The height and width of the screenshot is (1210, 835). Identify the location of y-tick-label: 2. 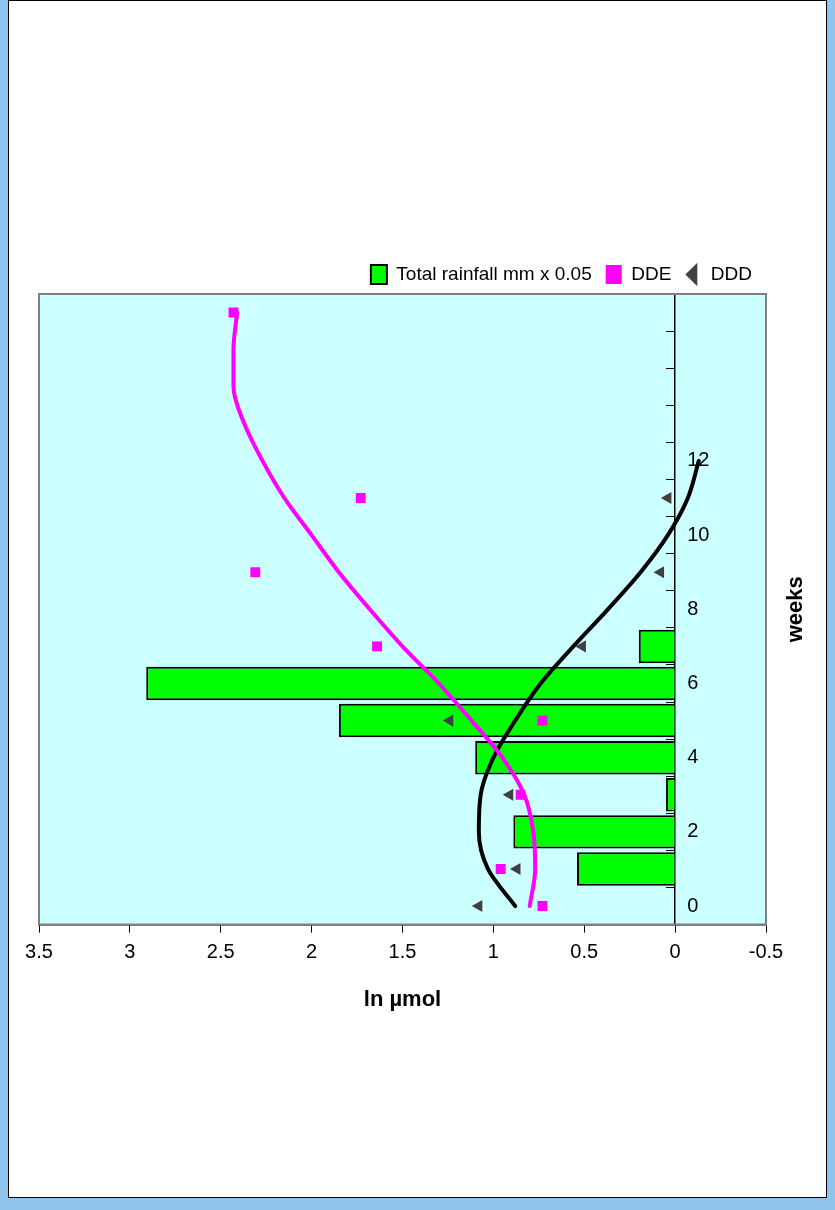
(693, 830).